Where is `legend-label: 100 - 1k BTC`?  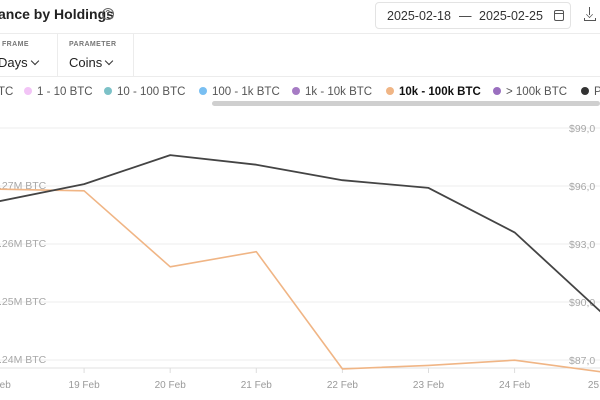
legend-label: 100 - 1k BTC is located at coordinates (246, 92).